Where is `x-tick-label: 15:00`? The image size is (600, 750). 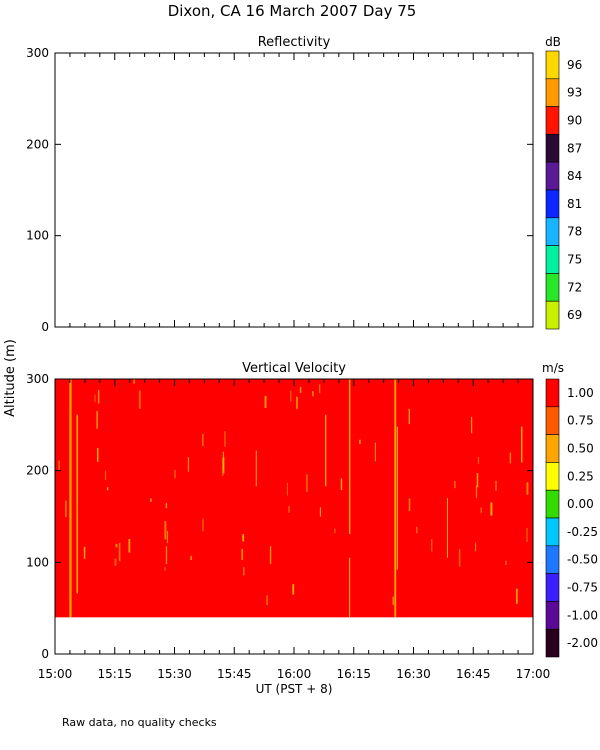 x-tick-label: 15:00 is located at coordinates (55, 674).